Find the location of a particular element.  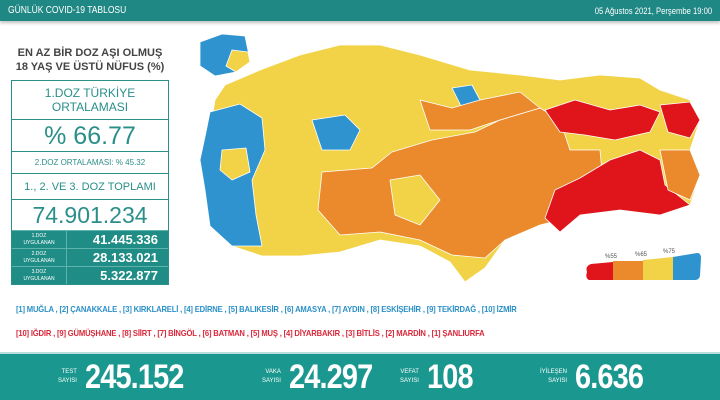

map-legend: %55 %65 %75 is located at coordinates (642, 265).